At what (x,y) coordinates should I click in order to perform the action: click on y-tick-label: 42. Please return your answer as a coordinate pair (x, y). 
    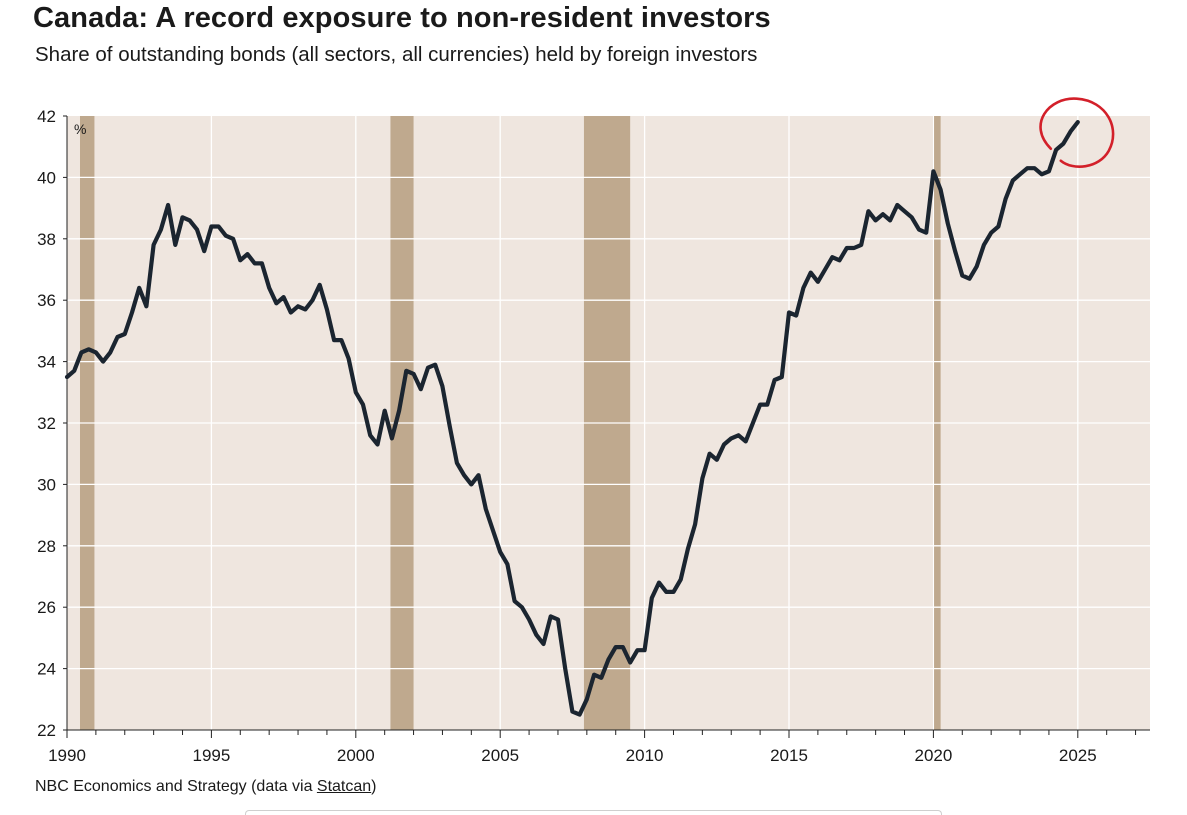
    Looking at the image, I should click on (46, 116).